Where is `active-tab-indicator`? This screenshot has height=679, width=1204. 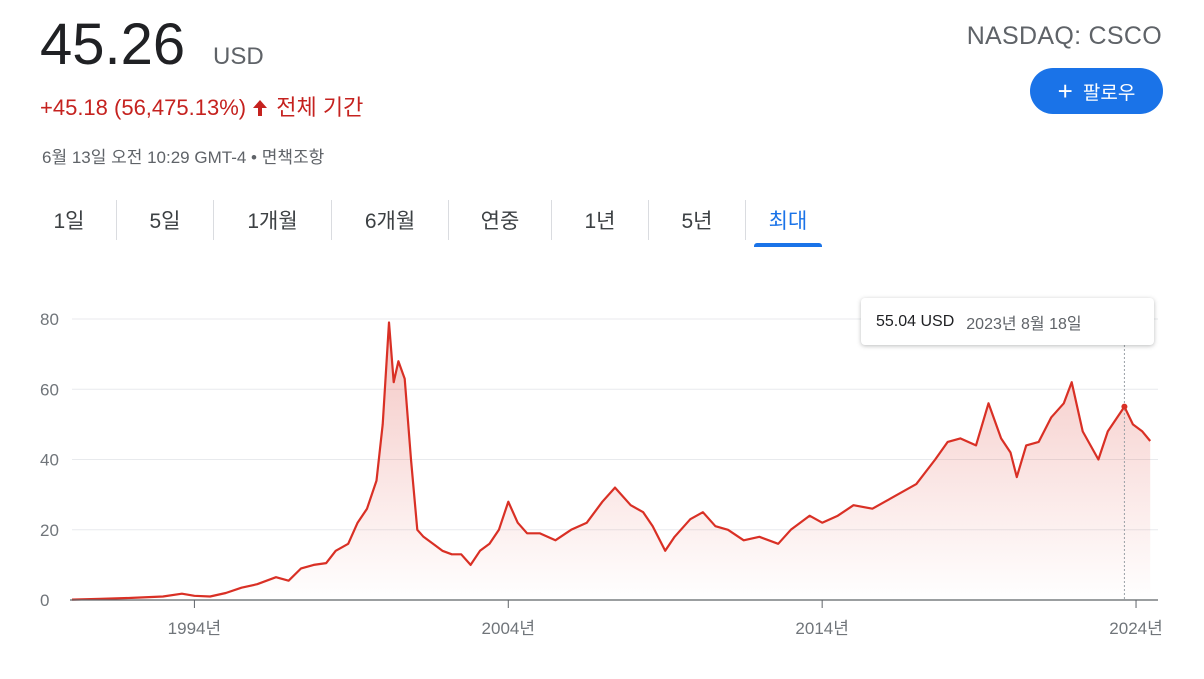
active-tab-indicator is located at coordinates (788, 245).